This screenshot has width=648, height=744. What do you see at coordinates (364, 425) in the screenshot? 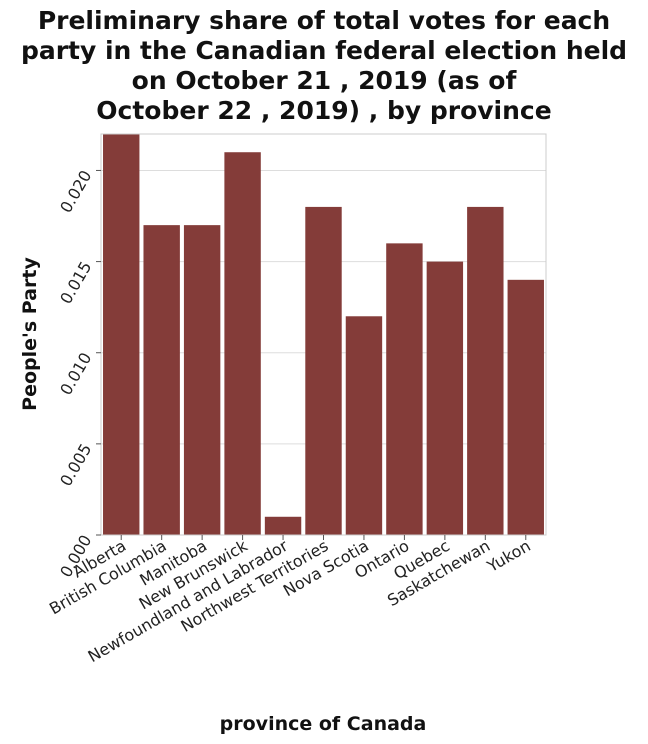
I see `bar-nova-scotia` at bounding box center [364, 425].